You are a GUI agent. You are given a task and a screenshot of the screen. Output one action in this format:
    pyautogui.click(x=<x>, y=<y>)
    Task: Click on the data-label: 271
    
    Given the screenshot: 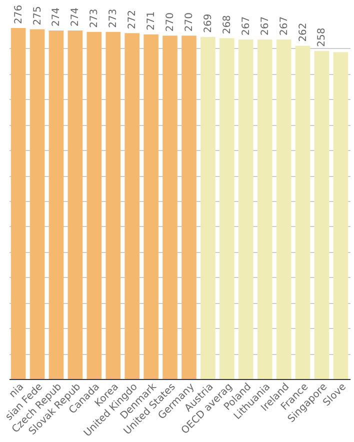 What is the action you would take?
    pyautogui.click(x=152, y=20)
    